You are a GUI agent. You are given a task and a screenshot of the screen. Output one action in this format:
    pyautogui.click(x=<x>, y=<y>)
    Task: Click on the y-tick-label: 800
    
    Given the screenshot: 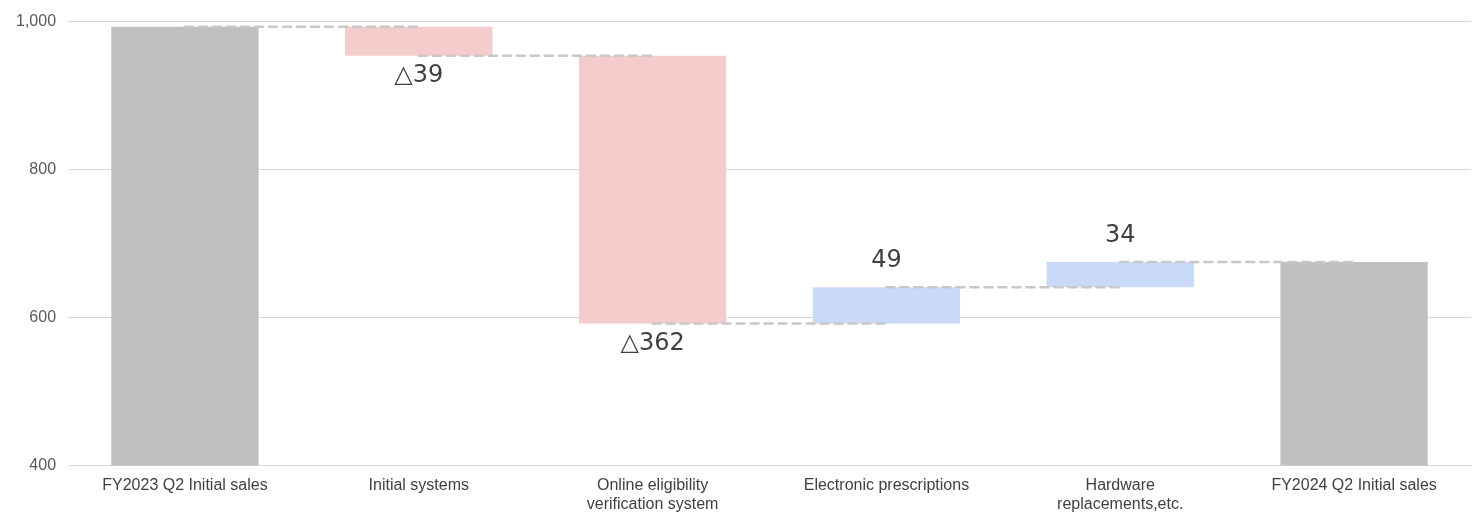 What is the action you would take?
    pyautogui.click(x=43, y=169)
    